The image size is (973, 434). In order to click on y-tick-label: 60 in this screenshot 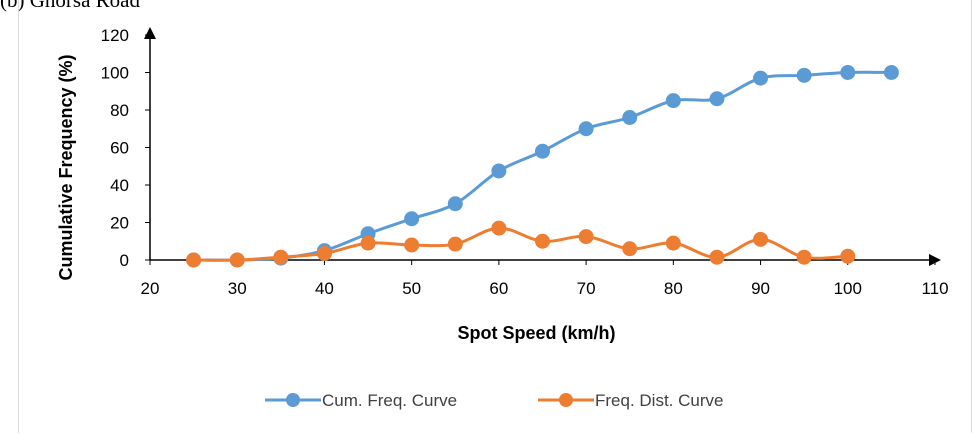, I will do `click(119, 148)`.